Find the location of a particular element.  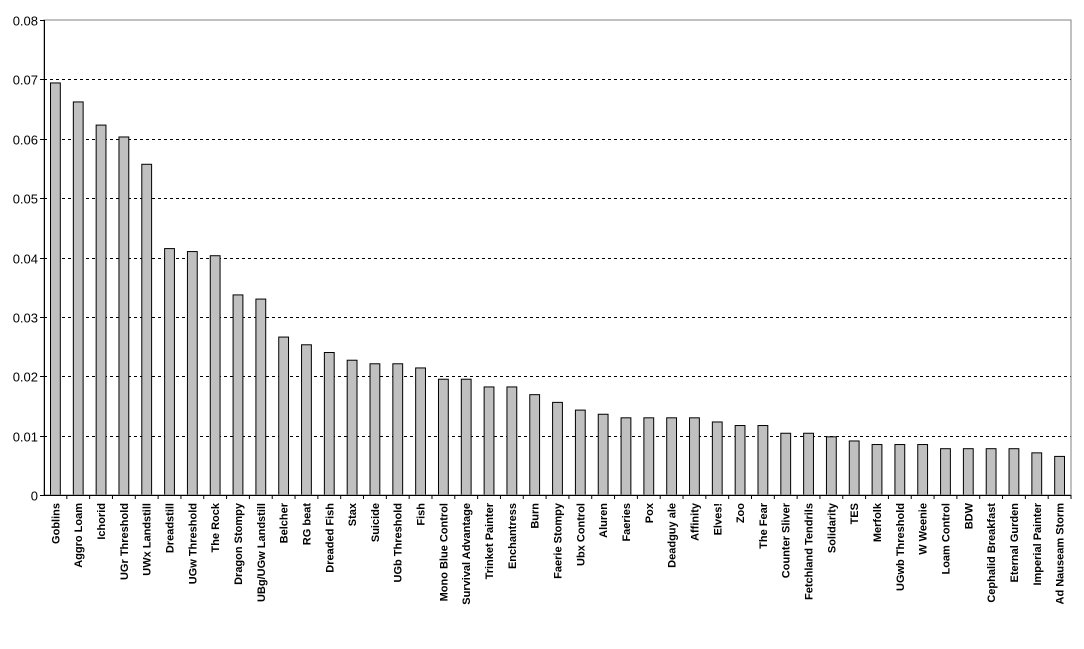

y-tick-label: 0.02 is located at coordinates (25, 377).